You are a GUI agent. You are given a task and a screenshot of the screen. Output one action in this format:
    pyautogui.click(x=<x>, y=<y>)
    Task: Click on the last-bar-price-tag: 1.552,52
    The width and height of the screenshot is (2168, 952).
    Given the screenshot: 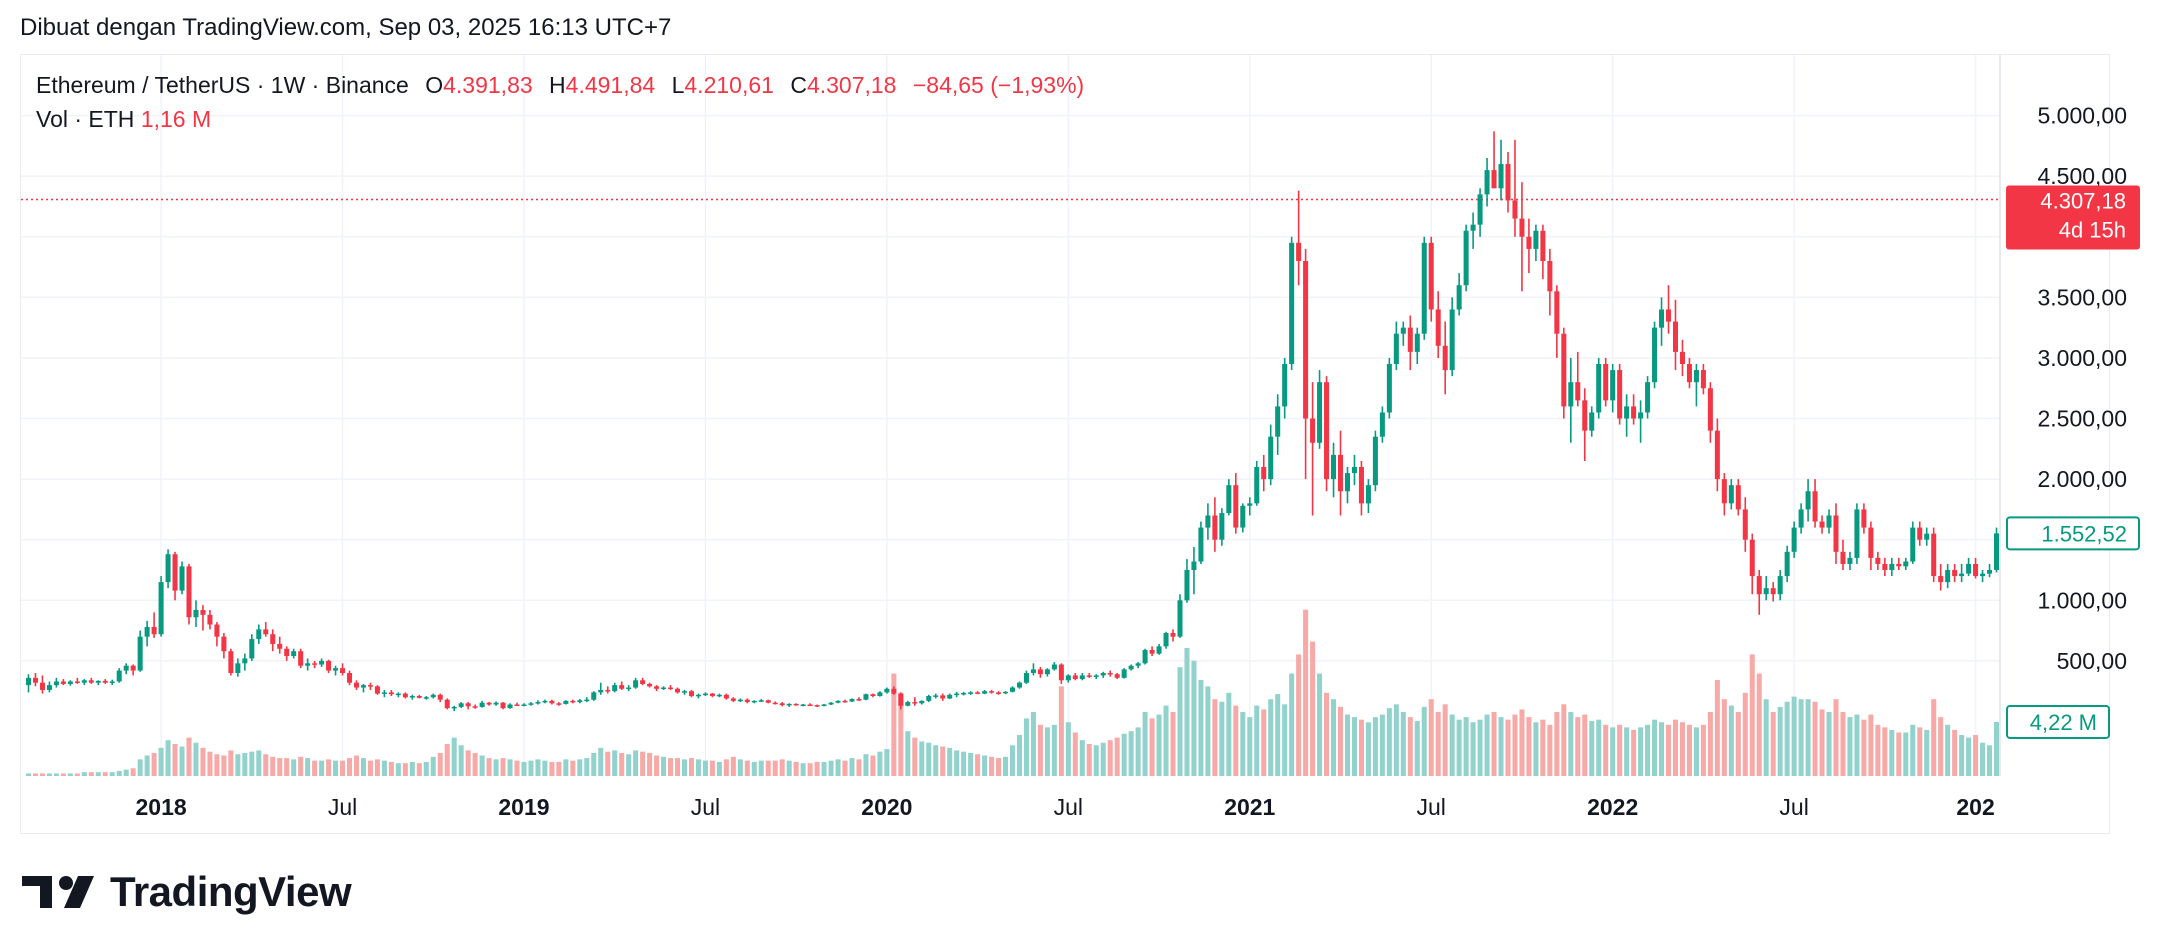 What is the action you would take?
    pyautogui.click(x=2073, y=533)
    